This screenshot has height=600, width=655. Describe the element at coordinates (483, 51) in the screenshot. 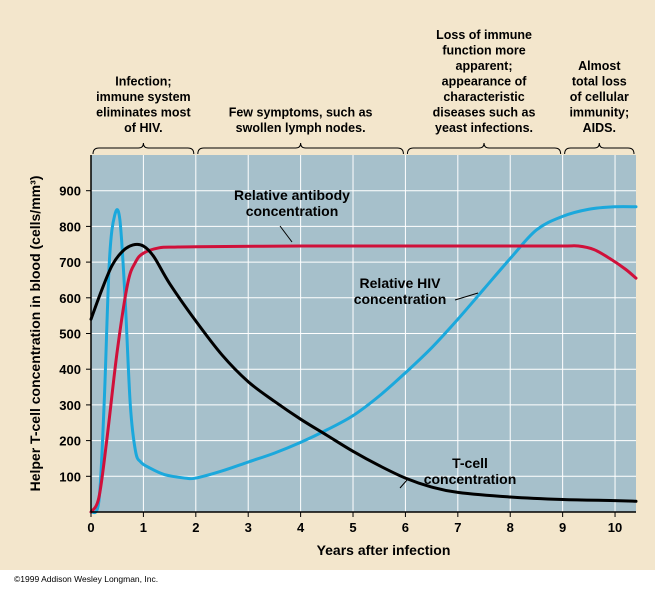

I see `phase-label-line: function more` at that location.